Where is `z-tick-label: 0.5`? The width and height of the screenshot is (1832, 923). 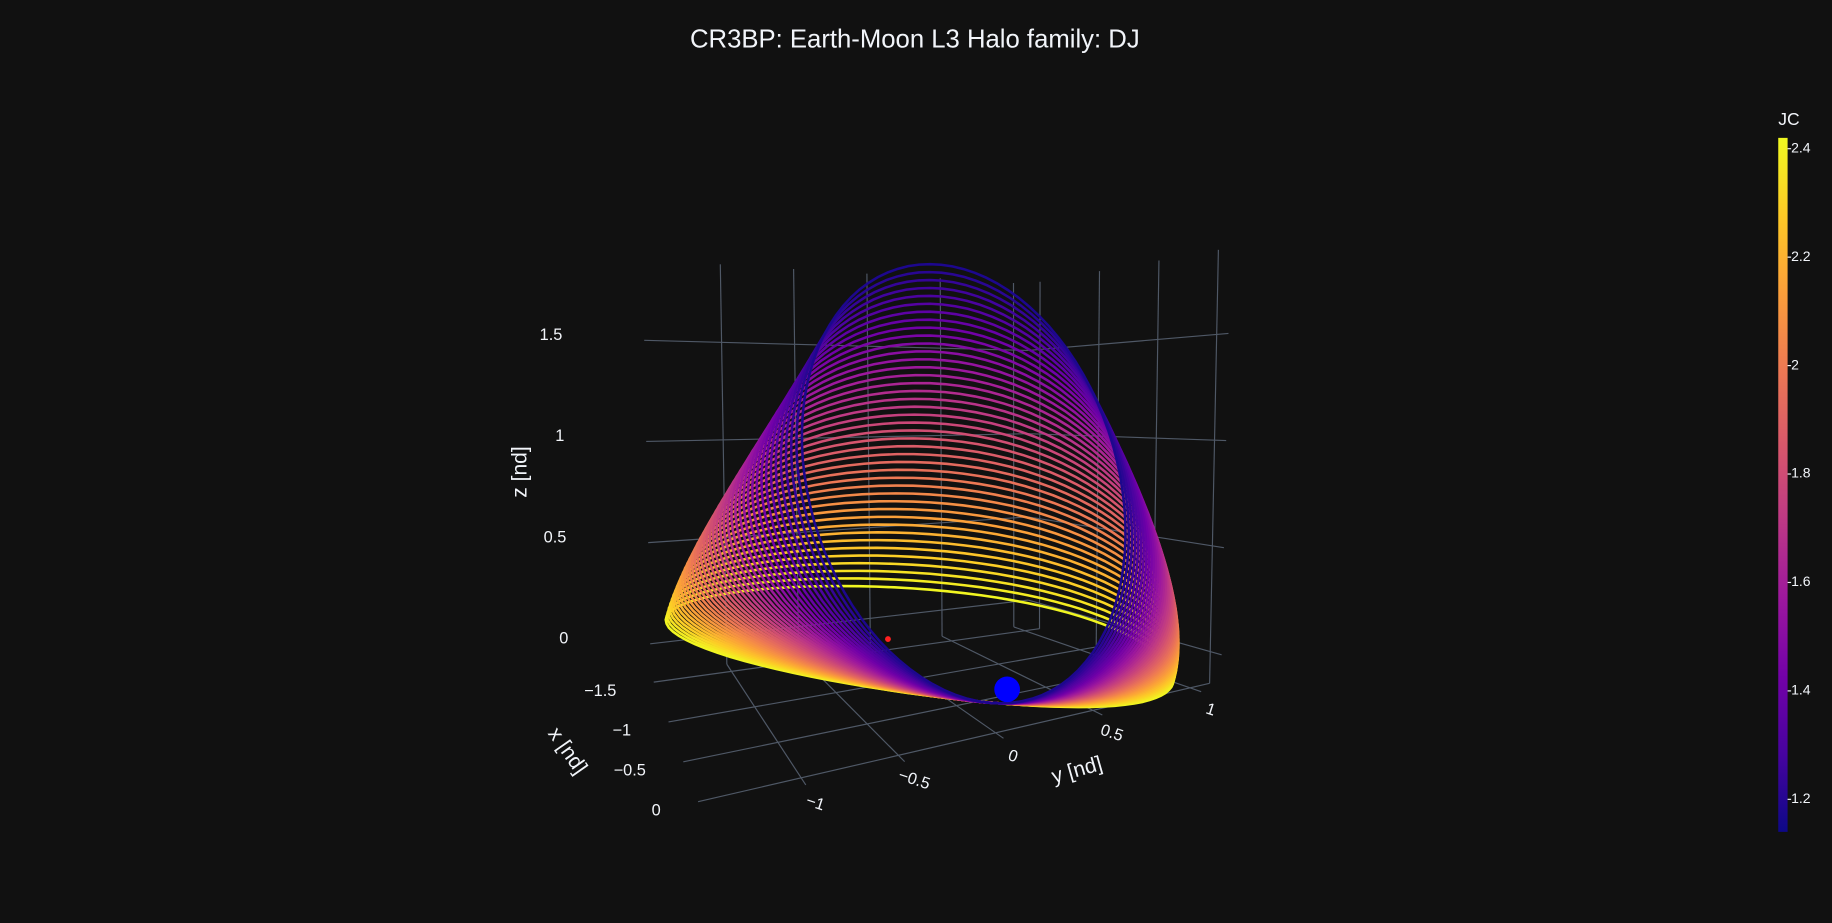
z-tick-label: 0.5 is located at coordinates (555, 537).